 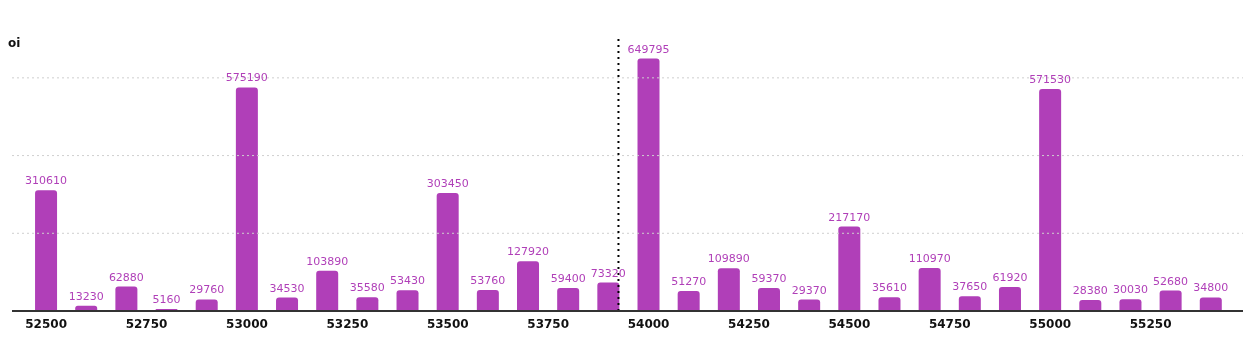 I want to click on data-label: 29370, so click(x=809, y=290).